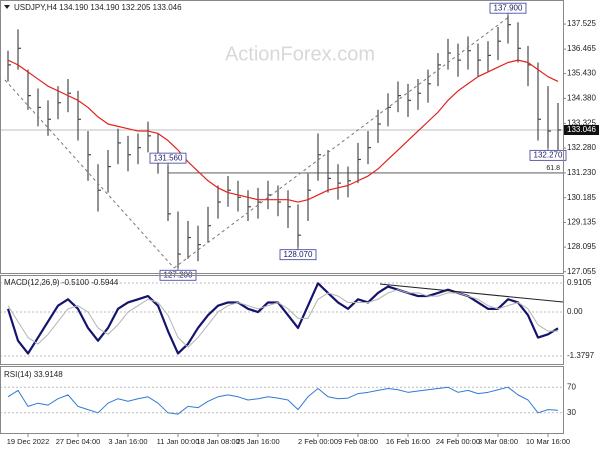 The width and height of the screenshot is (600, 450). What do you see at coordinates (78, 441) in the screenshot?
I see `x-tick-label: 27 Dec 04:00` at bounding box center [78, 441].